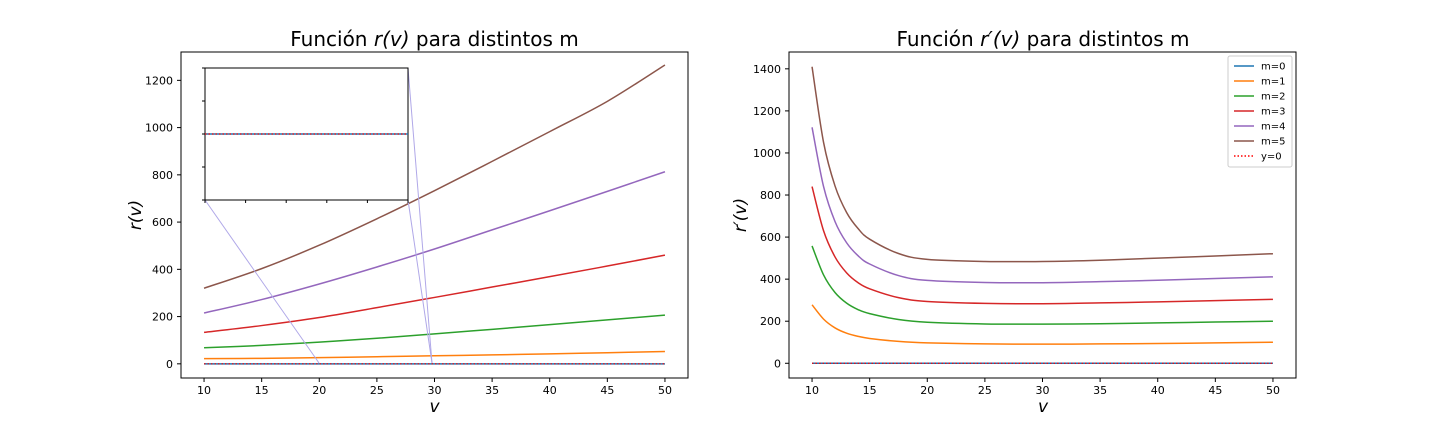 This screenshot has height=432, width=1440. What do you see at coordinates (262, 390) in the screenshot?
I see `chart-left-x-tick-label: 15` at bounding box center [262, 390].